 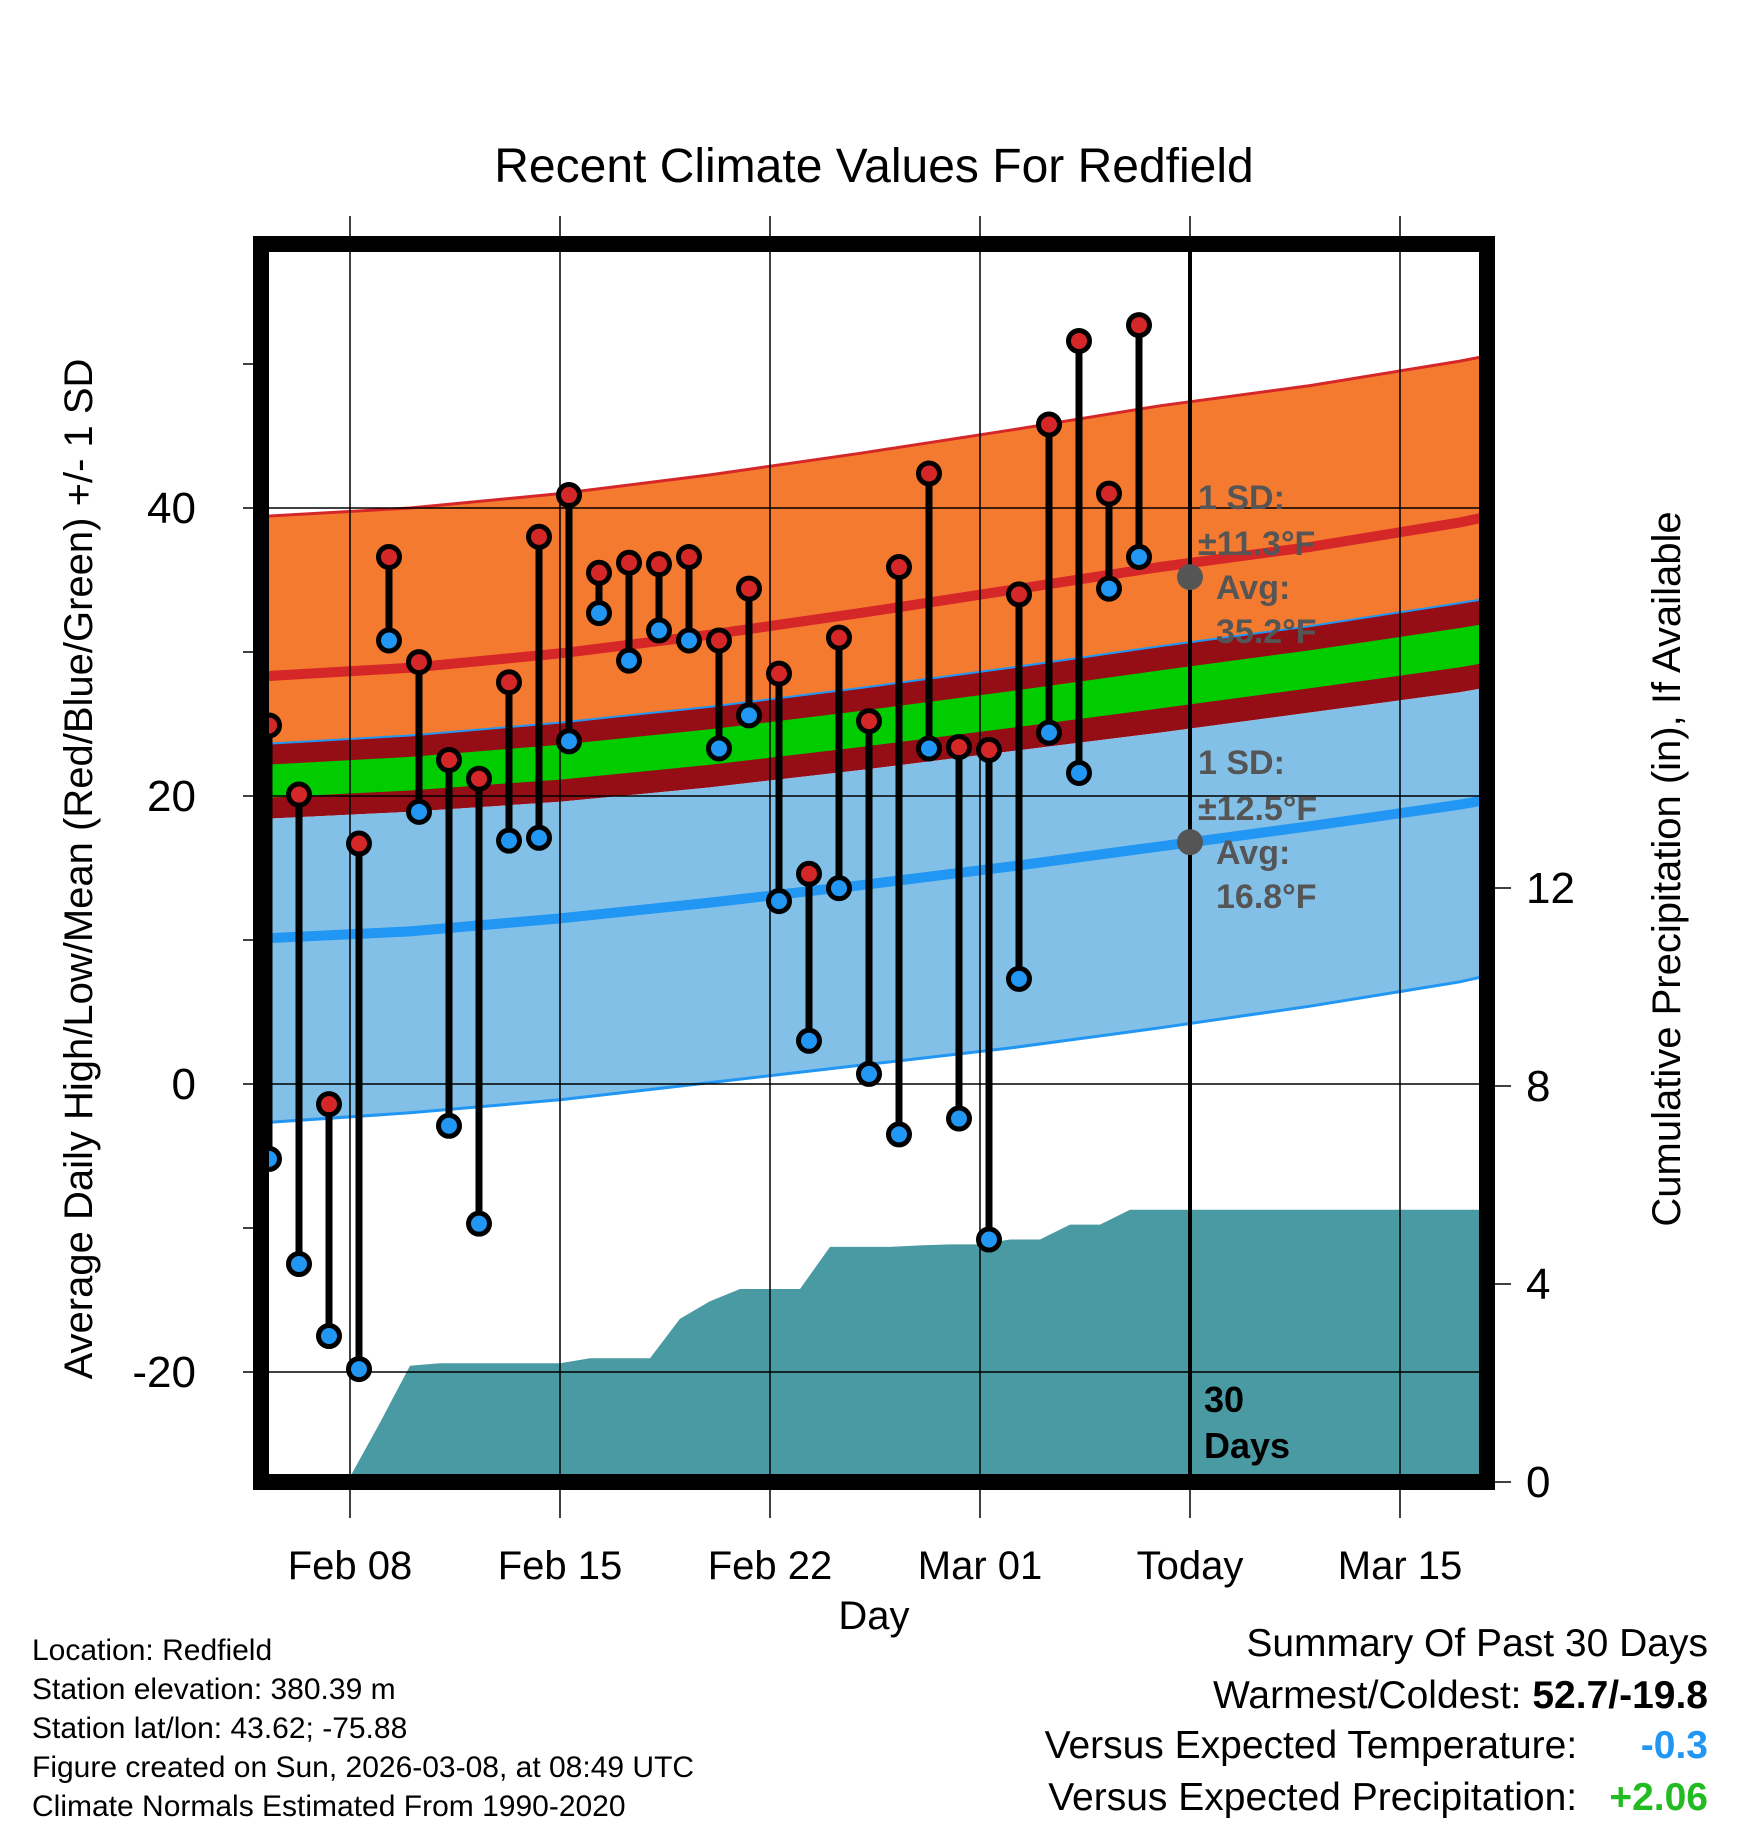 What do you see at coordinates (1658, 1797) in the screenshot?
I see `summary-precip-value: +2.06` at bounding box center [1658, 1797].